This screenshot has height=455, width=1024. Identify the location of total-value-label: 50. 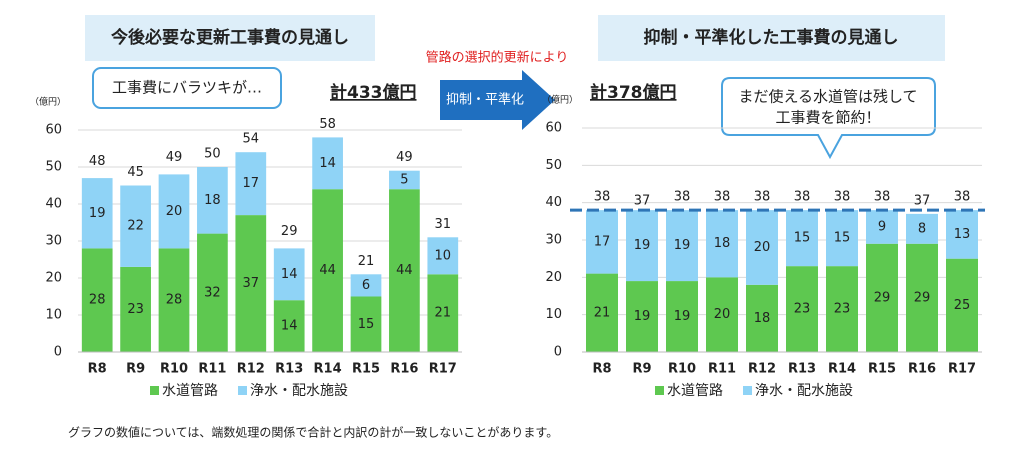
(212, 154).